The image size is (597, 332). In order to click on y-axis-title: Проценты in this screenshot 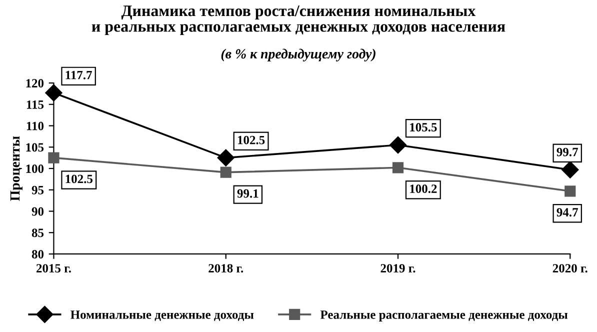, I will do `click(16, 168)`.